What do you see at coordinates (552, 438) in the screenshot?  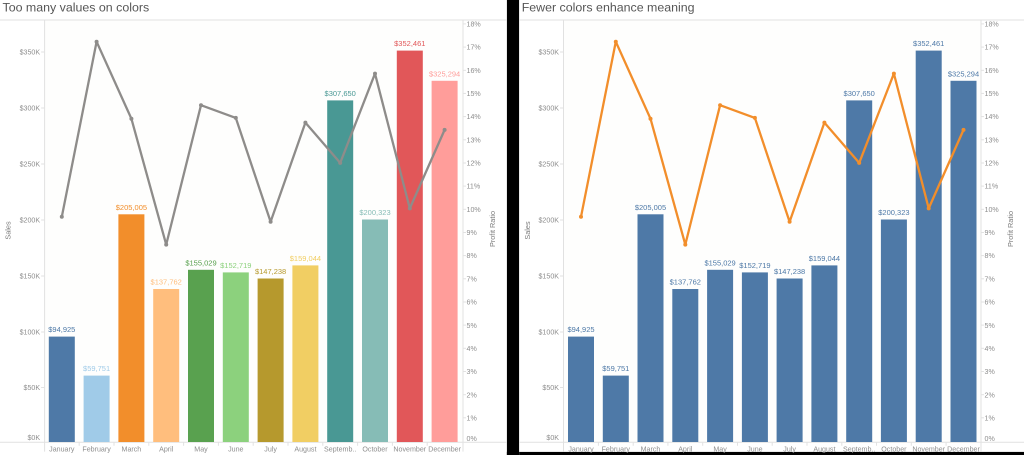 I see `svg-text: $0K` at bounding box center [552, 438].